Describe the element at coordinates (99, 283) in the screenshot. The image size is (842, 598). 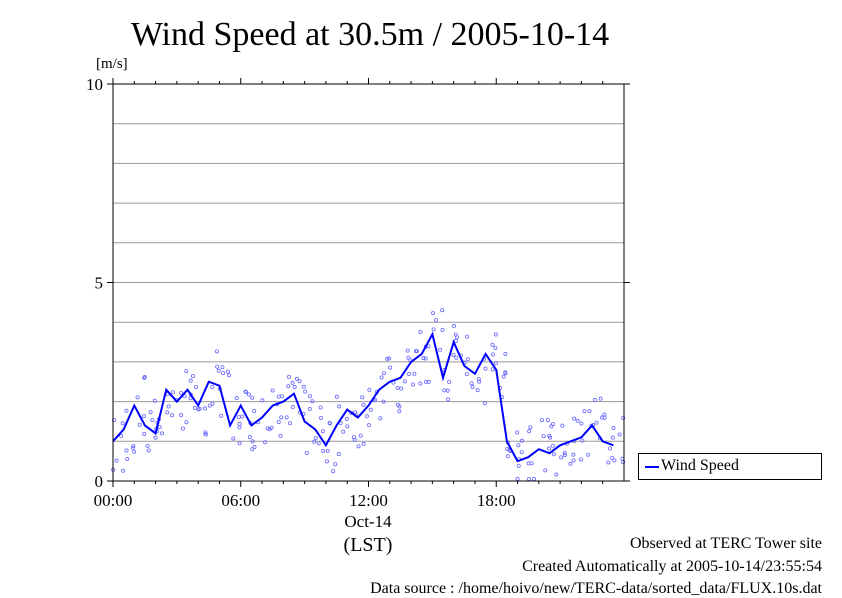
I see `y-tick-label: 5` at that location.